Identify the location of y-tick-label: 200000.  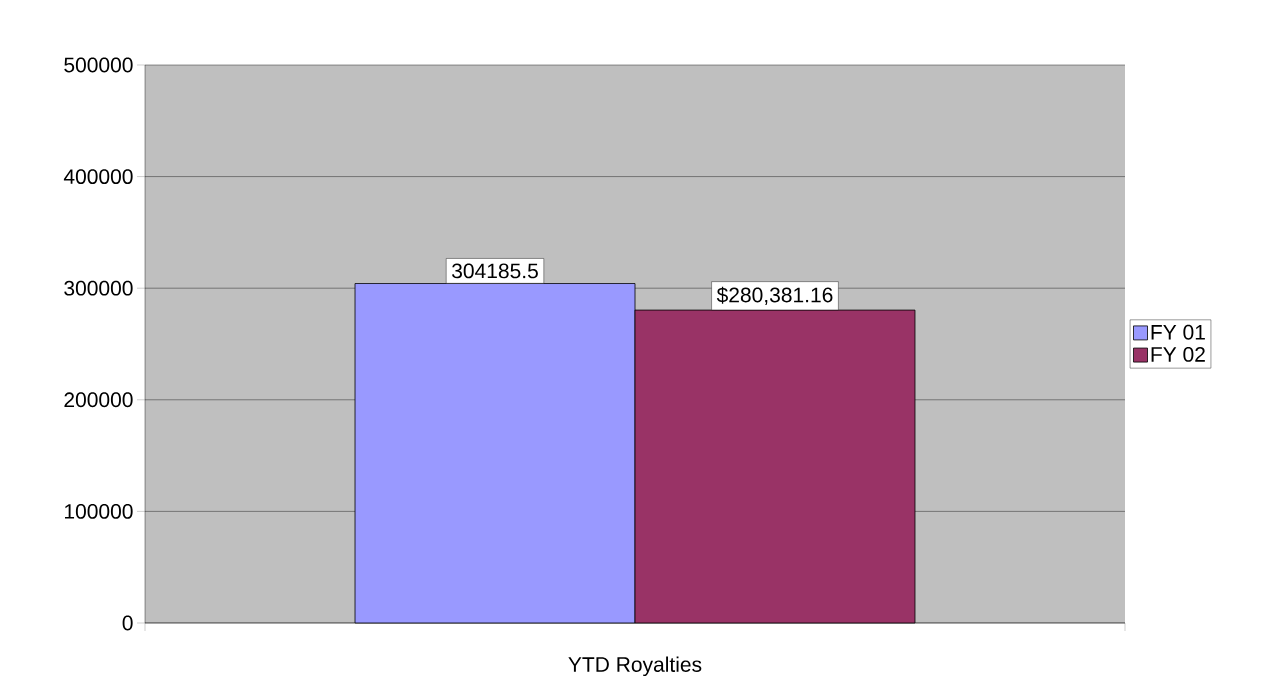
(98, 400).